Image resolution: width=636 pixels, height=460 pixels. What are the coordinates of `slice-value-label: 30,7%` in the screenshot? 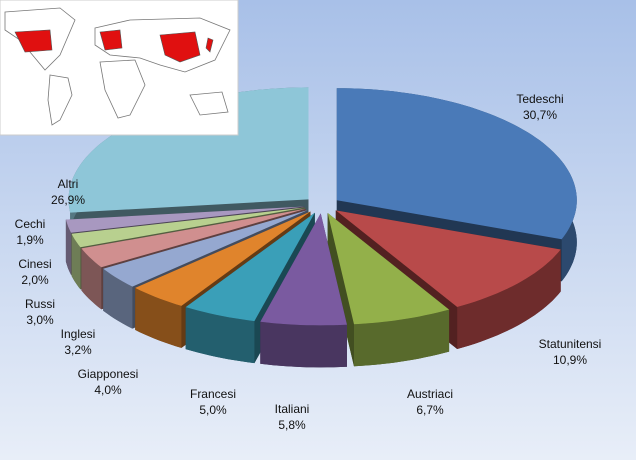 It's located at (540, 115).